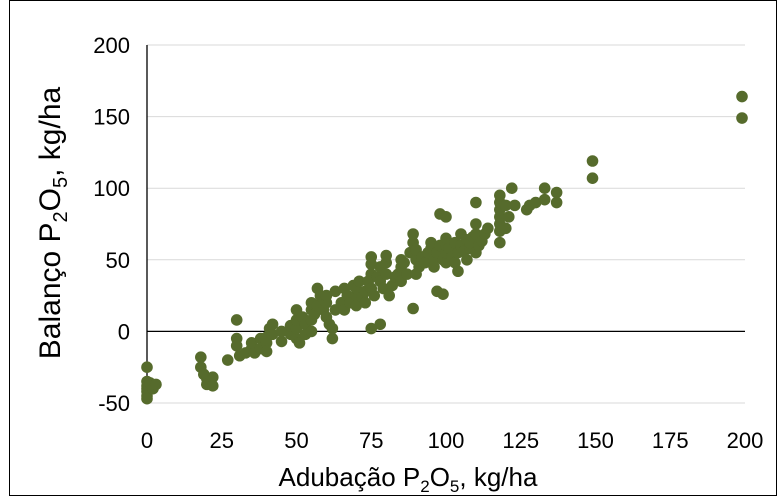 This screenshot has width=778, height=497. What do you see at coordinates (111, 188) in the screenshot?
I see `y-tick-label-3: 100` at bounding box center [111, 188].